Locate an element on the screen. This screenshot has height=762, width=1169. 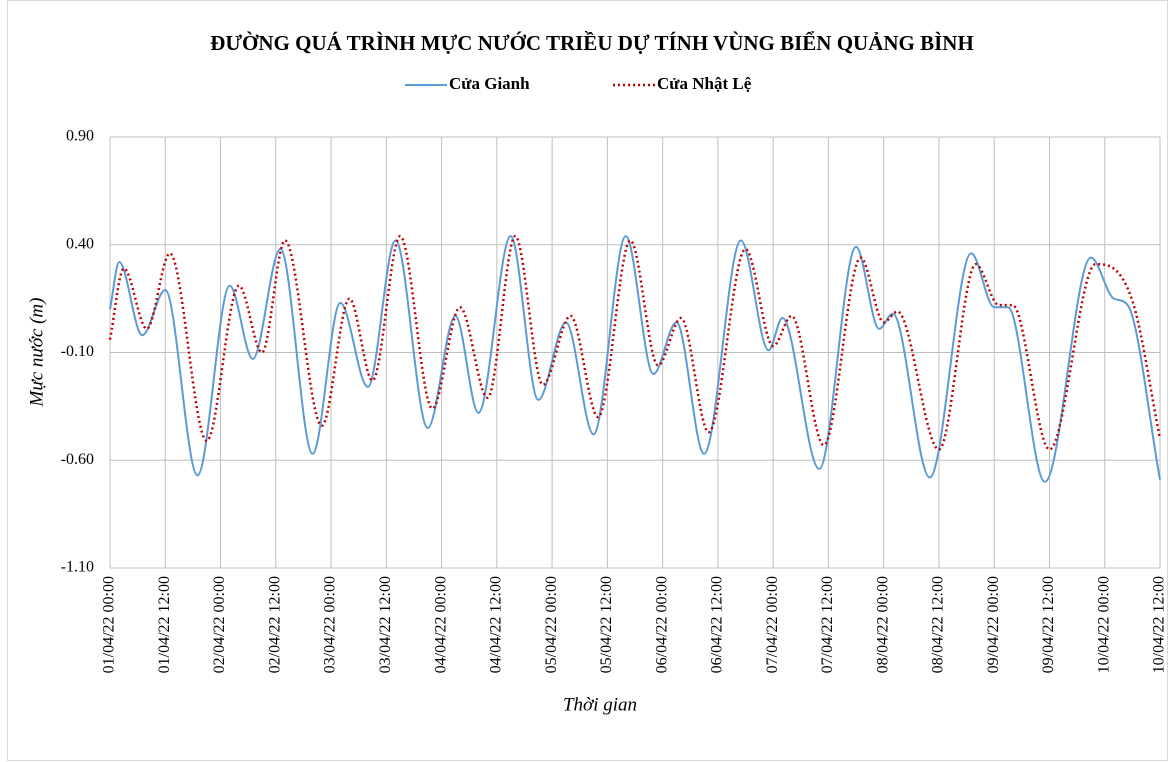
x-tick-label: 03/04/22 00:00 is located at coordinates (330, 624).